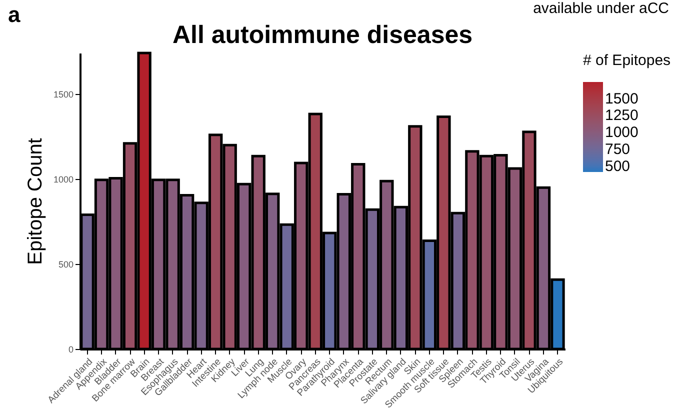 The image size is (677, 414). Describe the element at coordinates (35, 201) in the screenshot. I see `y-axis-title: Epitope Count` at that location.